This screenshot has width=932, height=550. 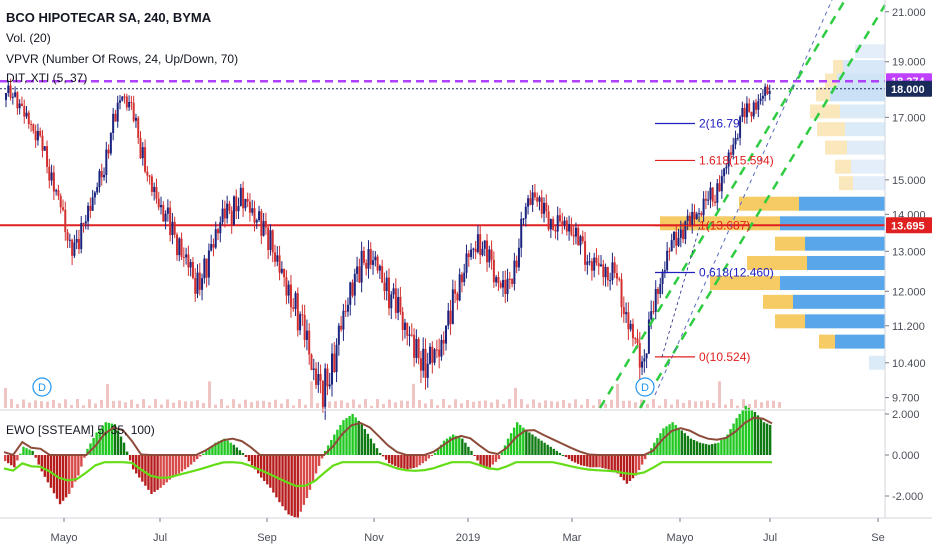 What do you see at coordinates (909, 63) in the screenshot?
I see `price-axis-tick-label: 19.000` at bounding box center [909, 63].